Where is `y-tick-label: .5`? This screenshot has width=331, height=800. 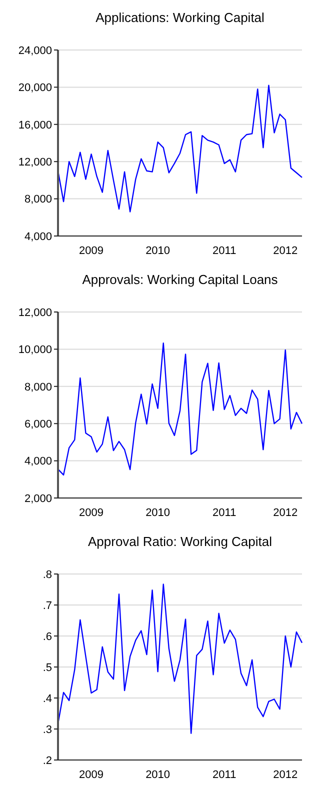
y-tick-label: .5 is located at coordinates (47, 668).